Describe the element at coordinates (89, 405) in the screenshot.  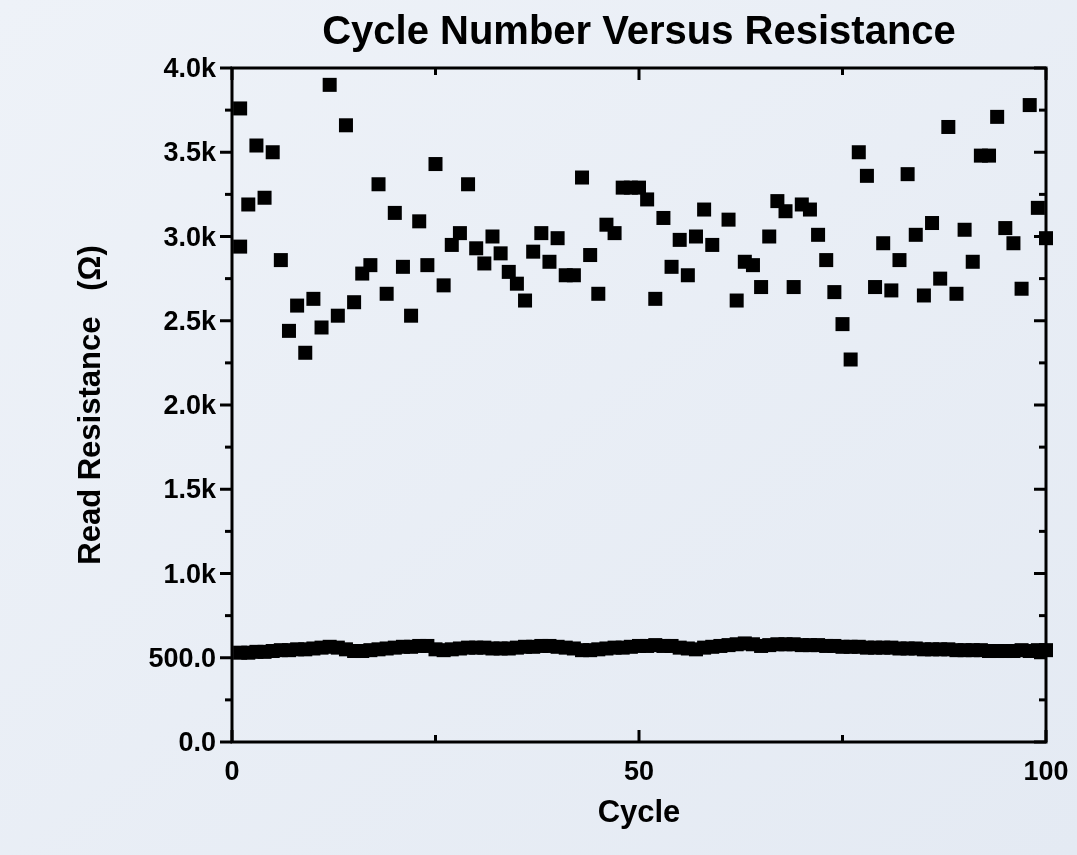
I see `y-axis-title: Read Resistance (Ω)` at that location.